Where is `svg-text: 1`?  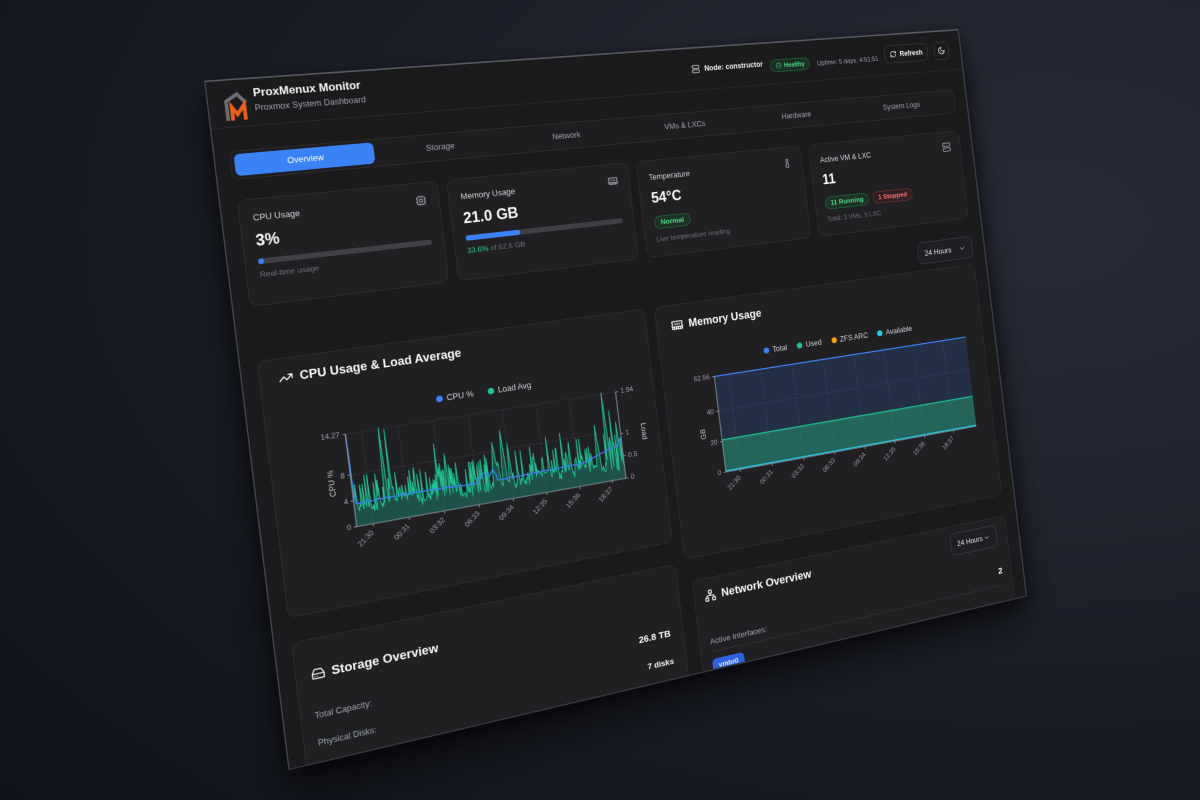 svg-text: 1 is located at coordinates (627, 432).